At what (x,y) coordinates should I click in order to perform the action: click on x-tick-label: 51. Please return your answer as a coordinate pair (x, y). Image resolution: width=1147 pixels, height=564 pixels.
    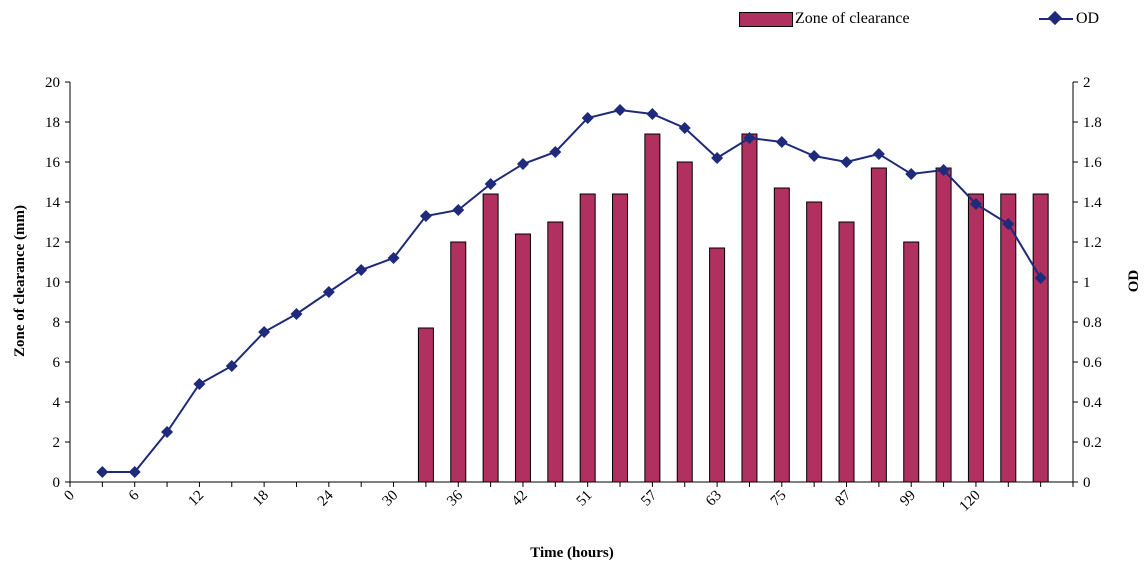
    Looking at the image, I should click on (585, 499).